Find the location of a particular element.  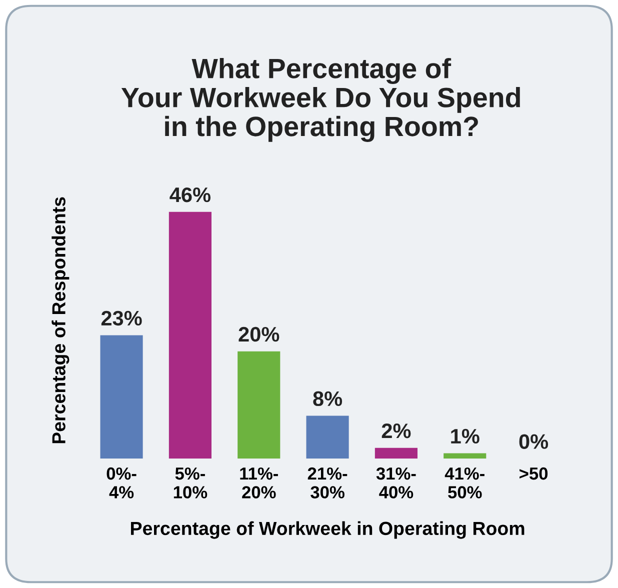

x-tick-label: 5%- 10% is located at coordinates (191, 482).